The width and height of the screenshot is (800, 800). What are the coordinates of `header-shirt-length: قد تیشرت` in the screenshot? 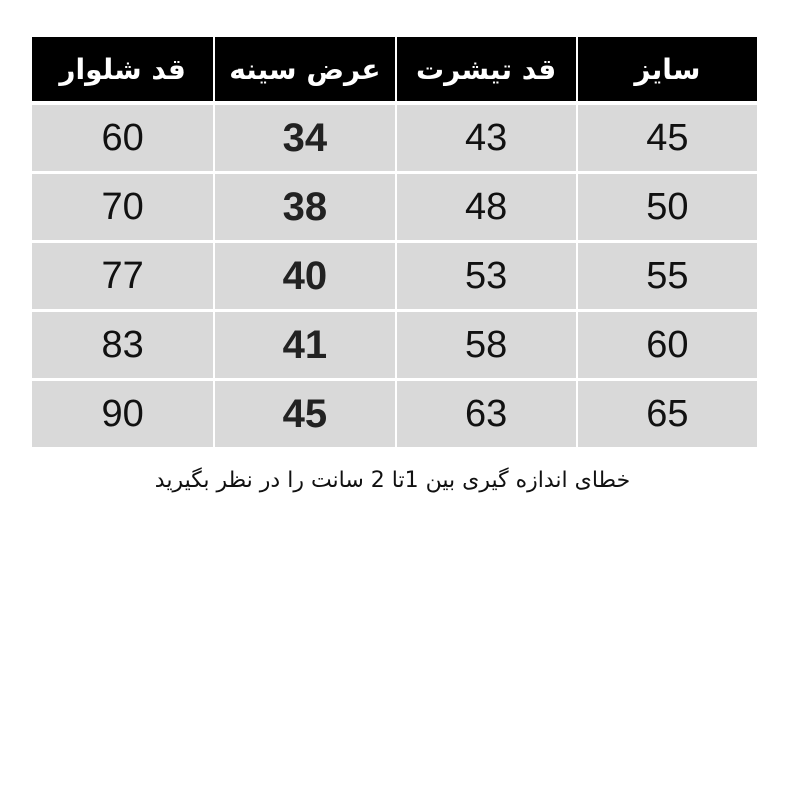 It's located at (485, 71).